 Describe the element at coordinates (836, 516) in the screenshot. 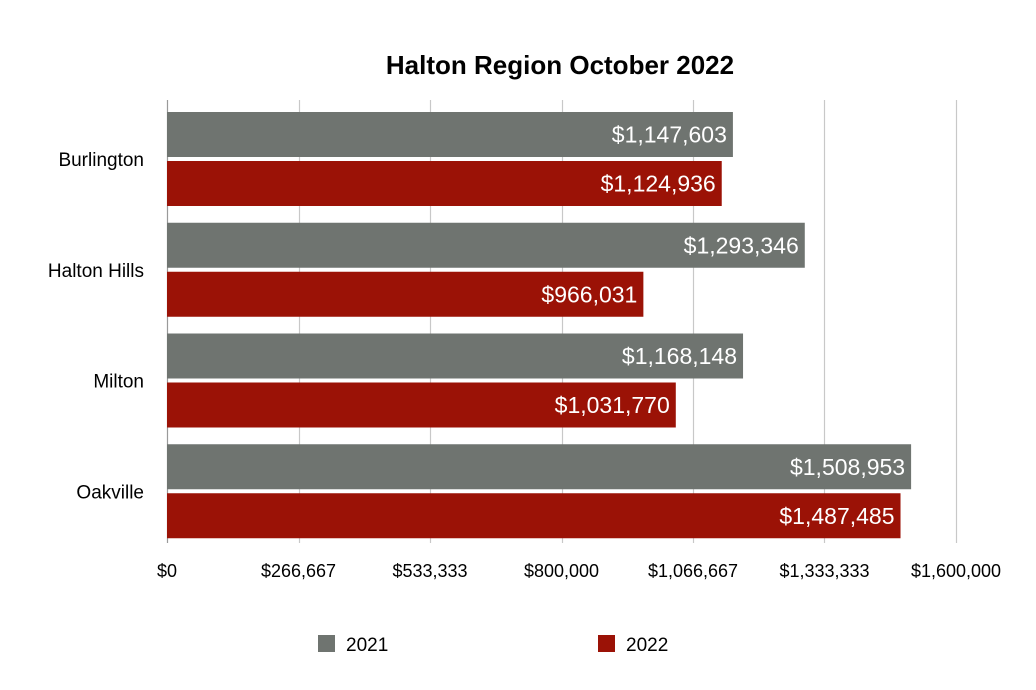

I see `bar-value-label: $1,487,485` at that location.